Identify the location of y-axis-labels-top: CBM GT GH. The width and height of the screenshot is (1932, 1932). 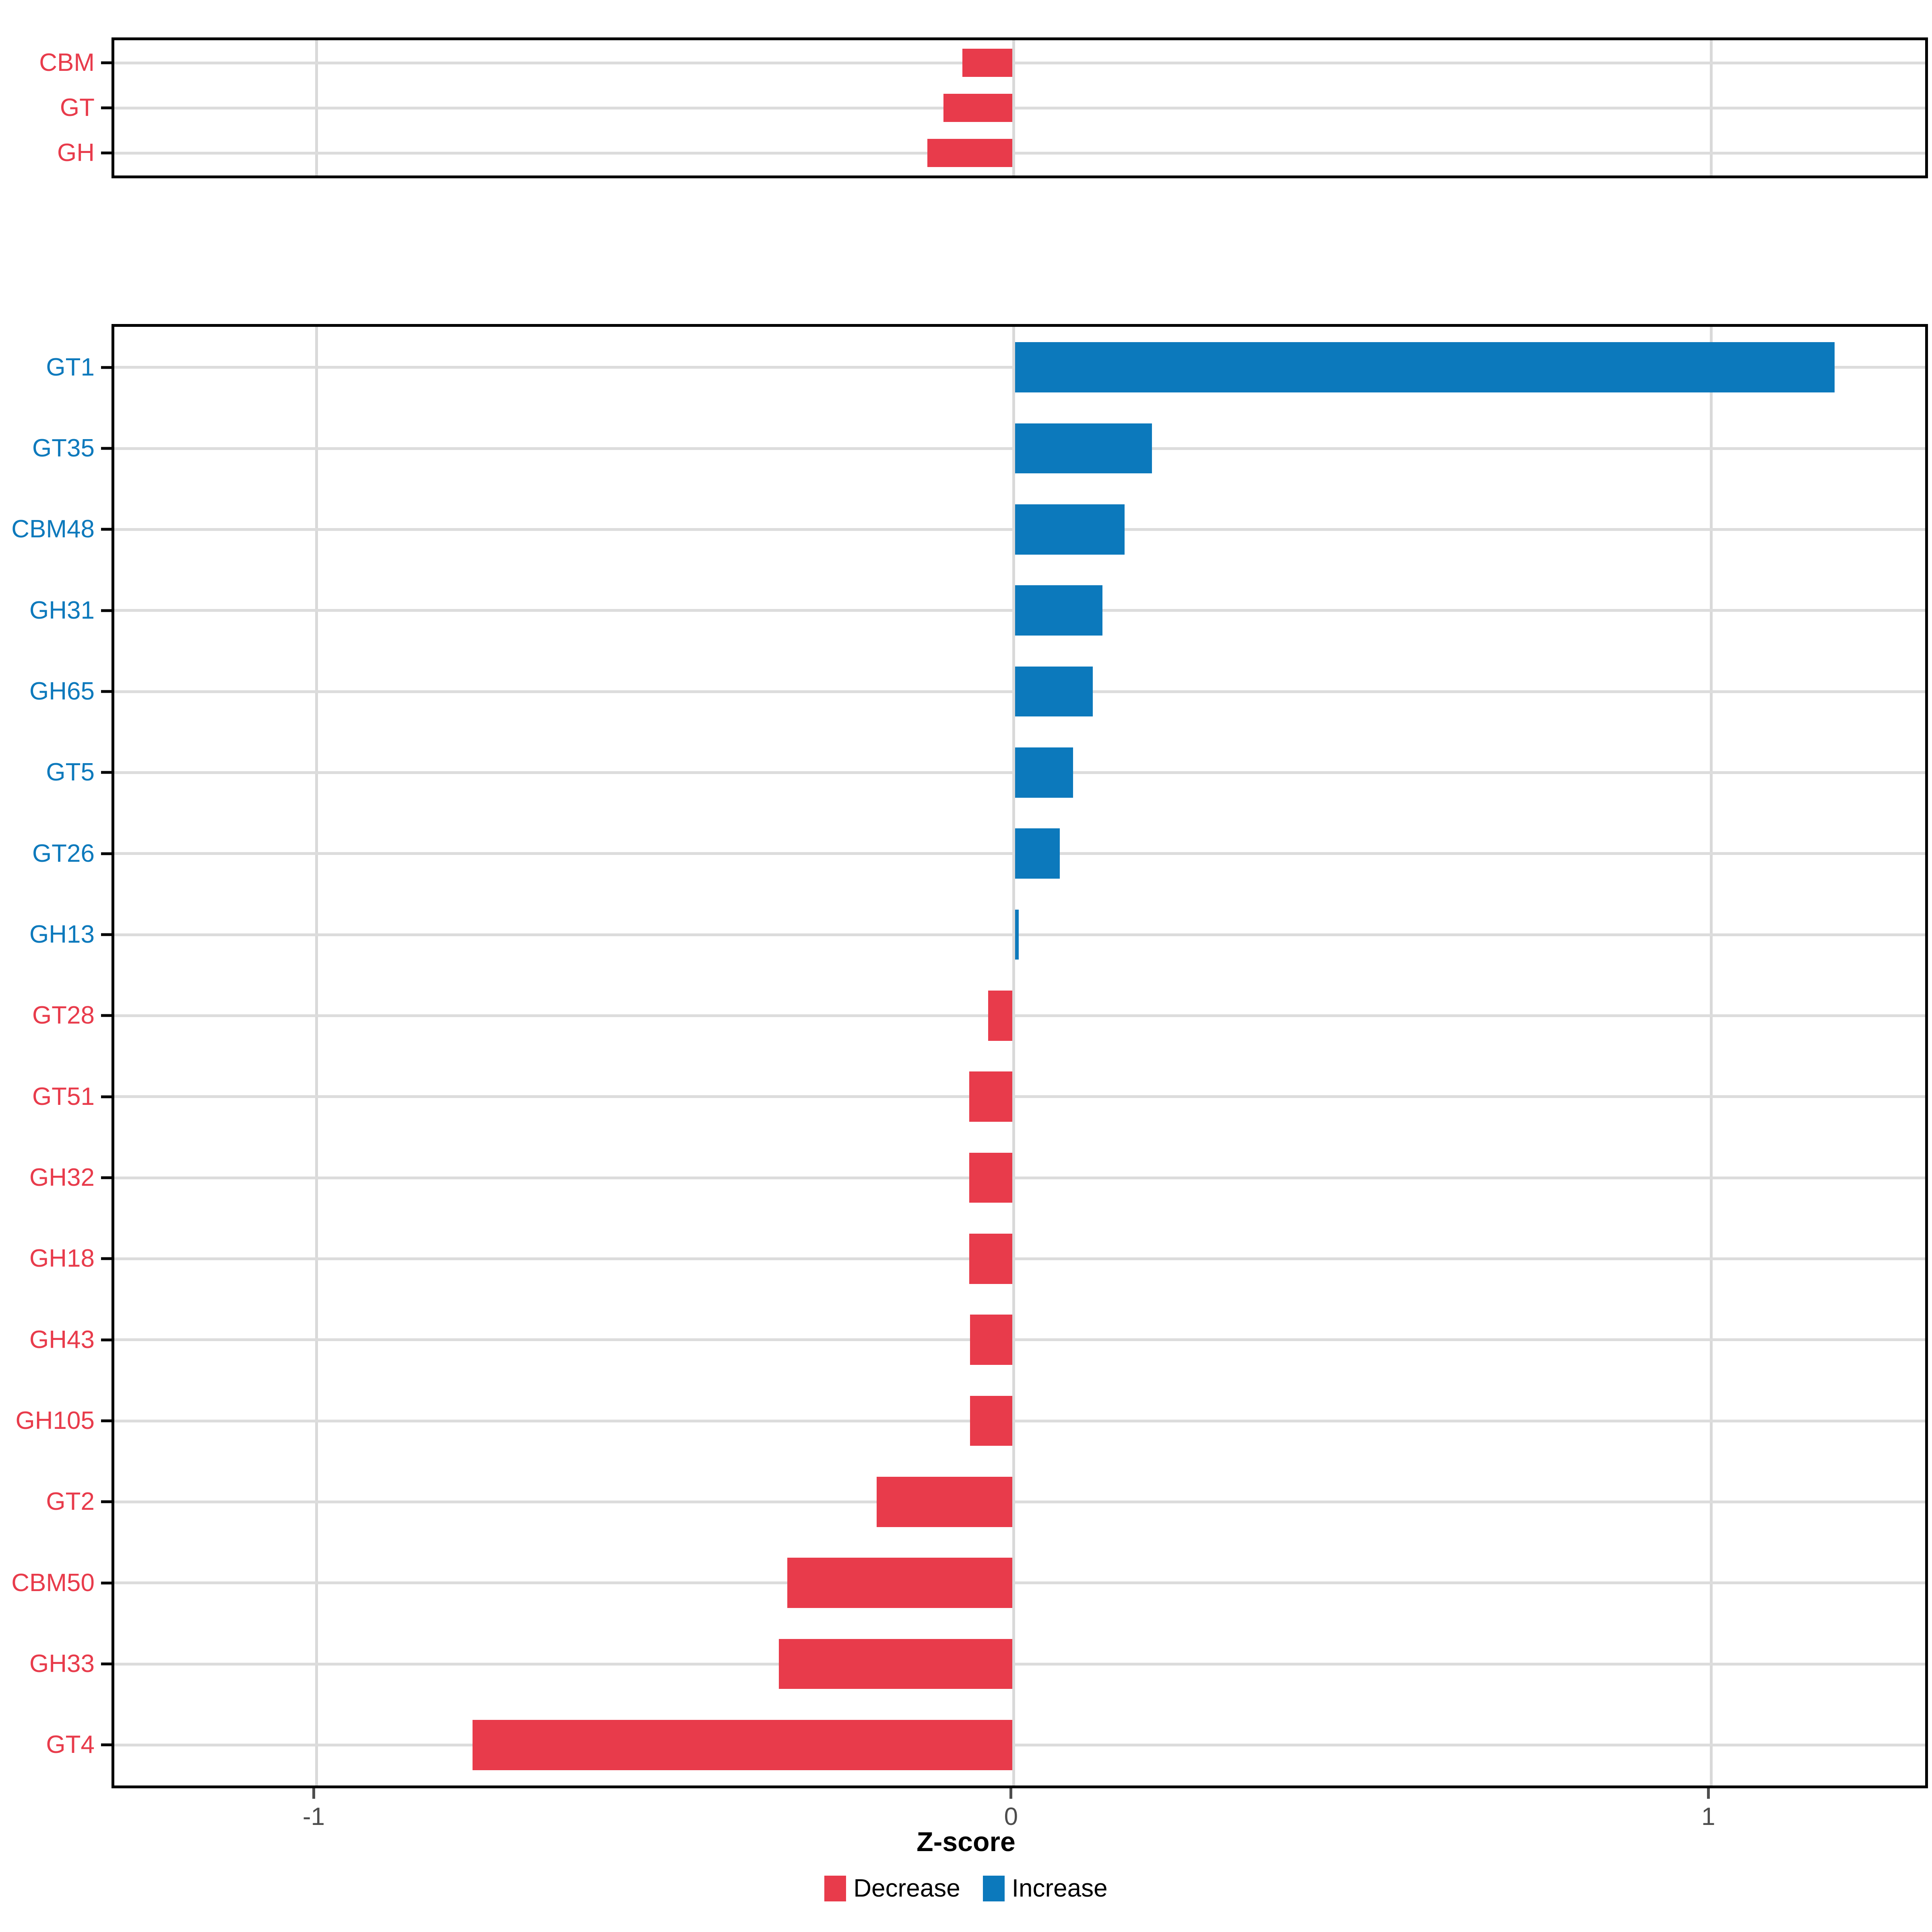
(55, 107).